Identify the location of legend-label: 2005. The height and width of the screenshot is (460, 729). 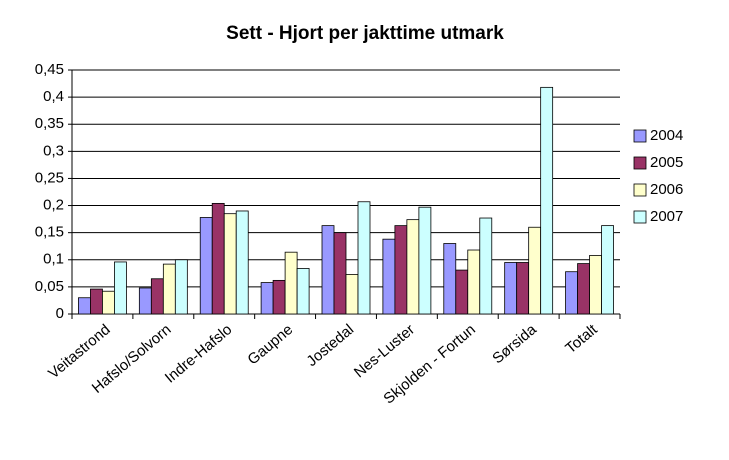
(666, 162).